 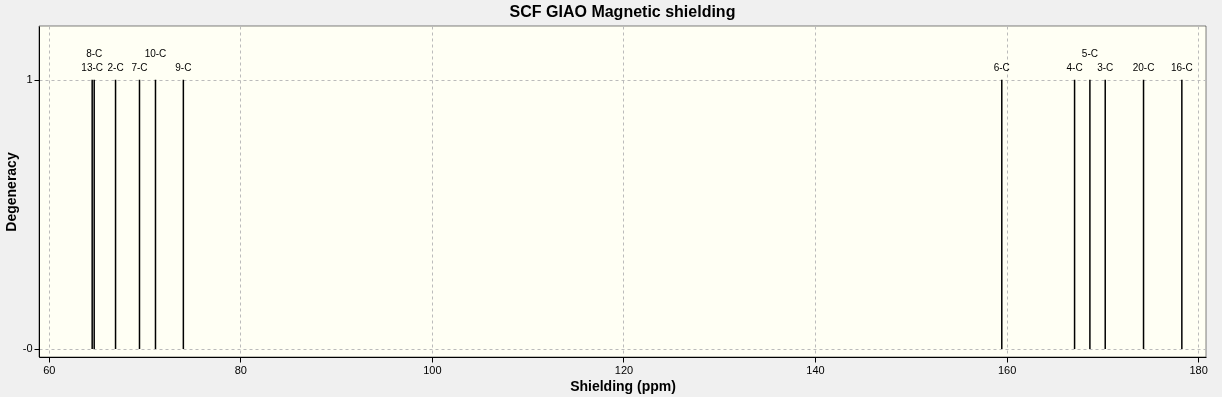 I want to click on annotation: 6-C, so click(x=1001, y=67).